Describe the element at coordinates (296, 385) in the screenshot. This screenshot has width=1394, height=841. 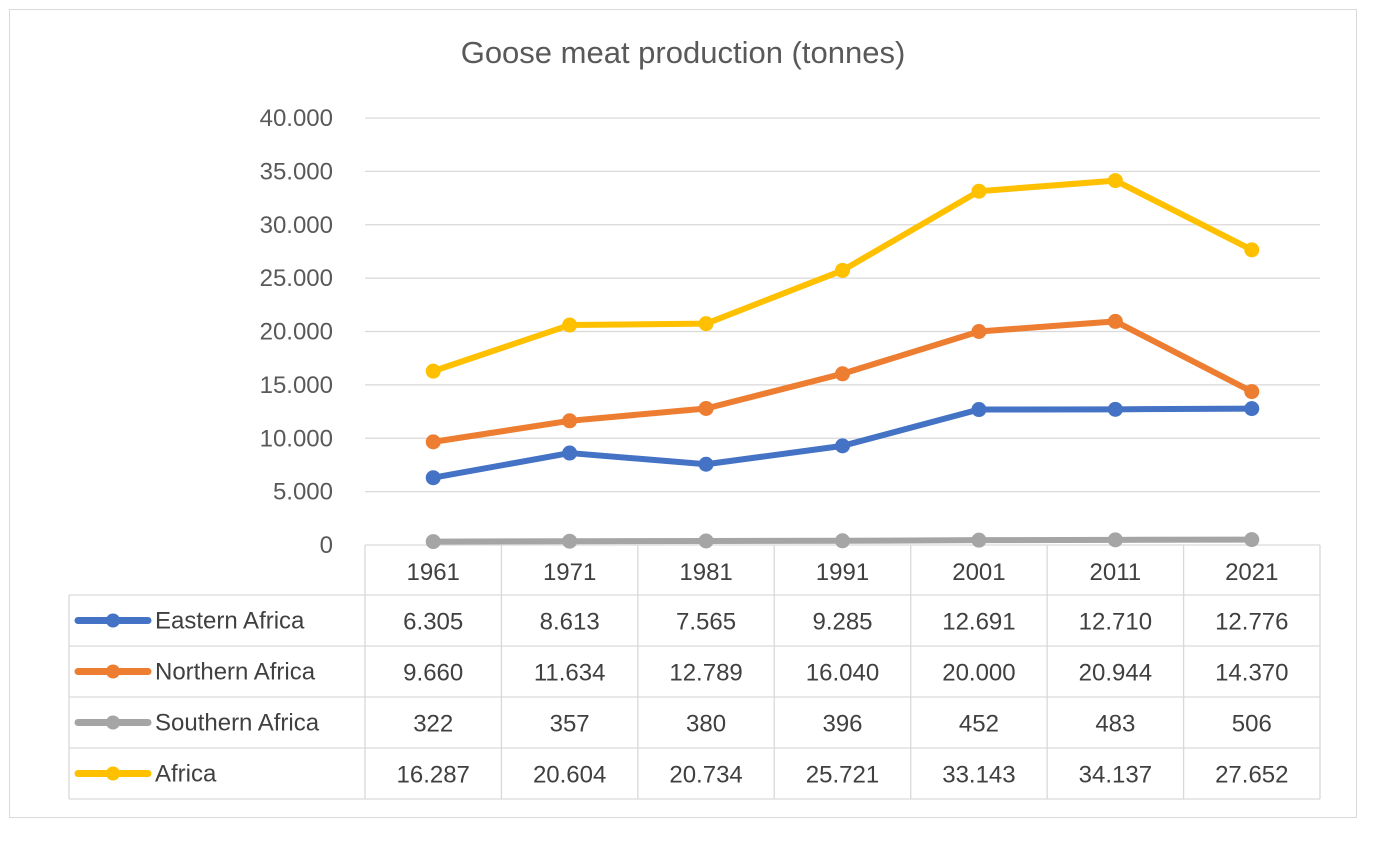
I see `y-tick-label: 15.000` at that location.